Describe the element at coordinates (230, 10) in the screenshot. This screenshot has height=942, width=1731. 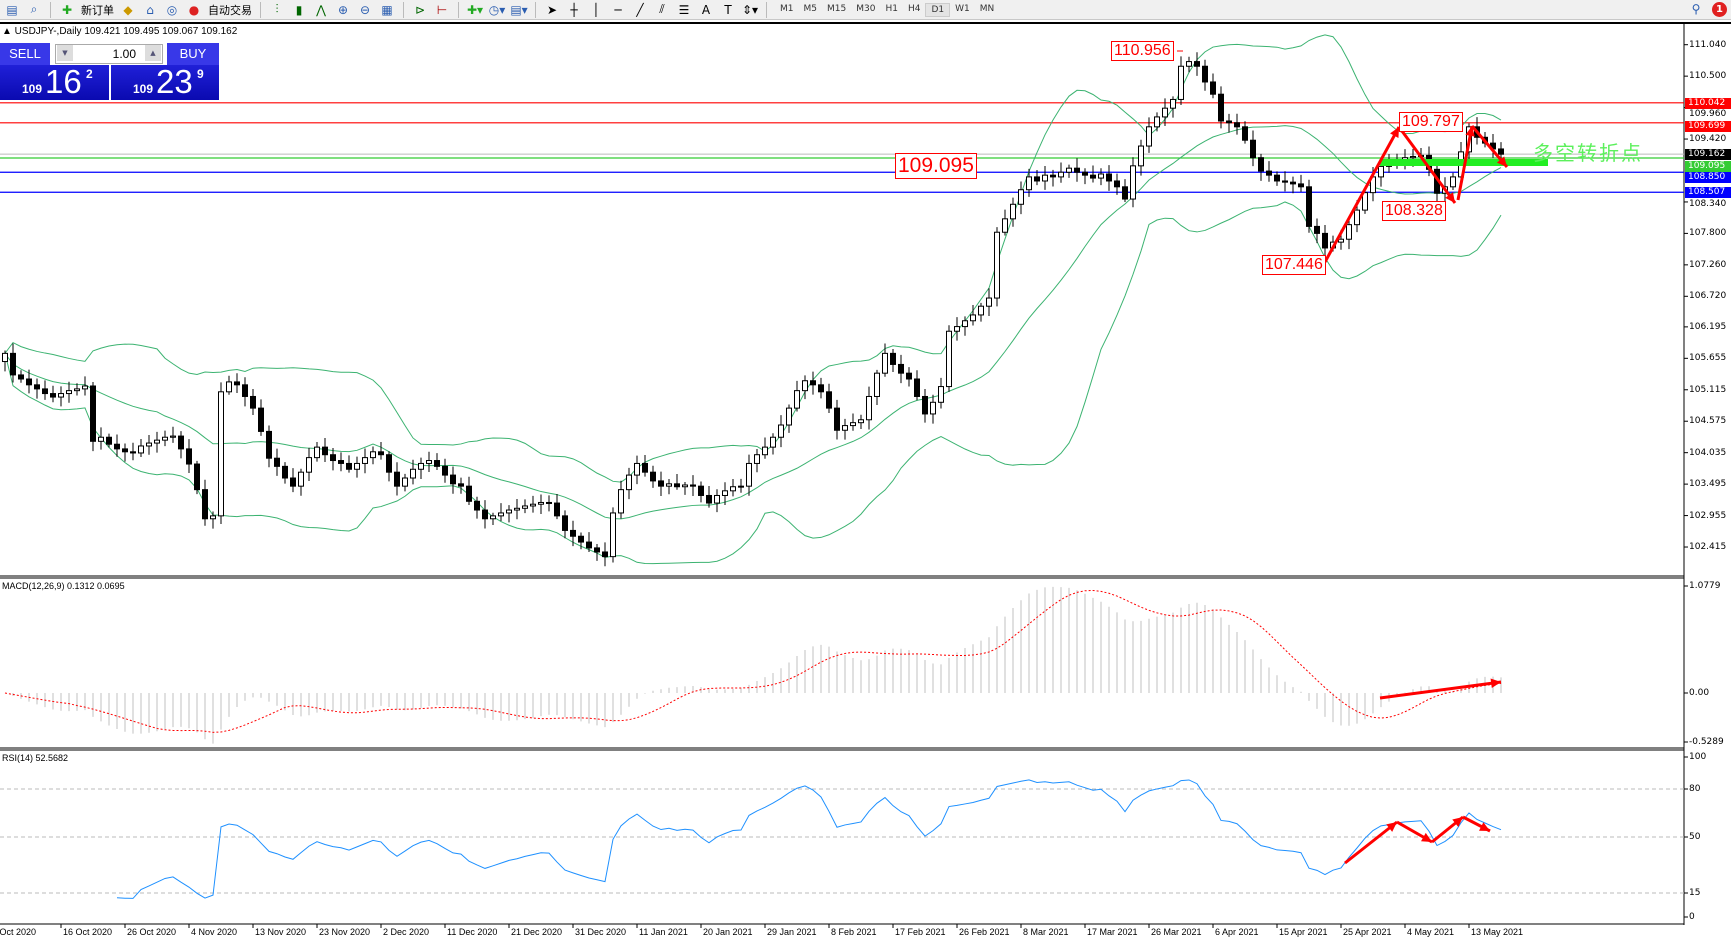
I see `auto-trading-button: 自动交易` at that location.